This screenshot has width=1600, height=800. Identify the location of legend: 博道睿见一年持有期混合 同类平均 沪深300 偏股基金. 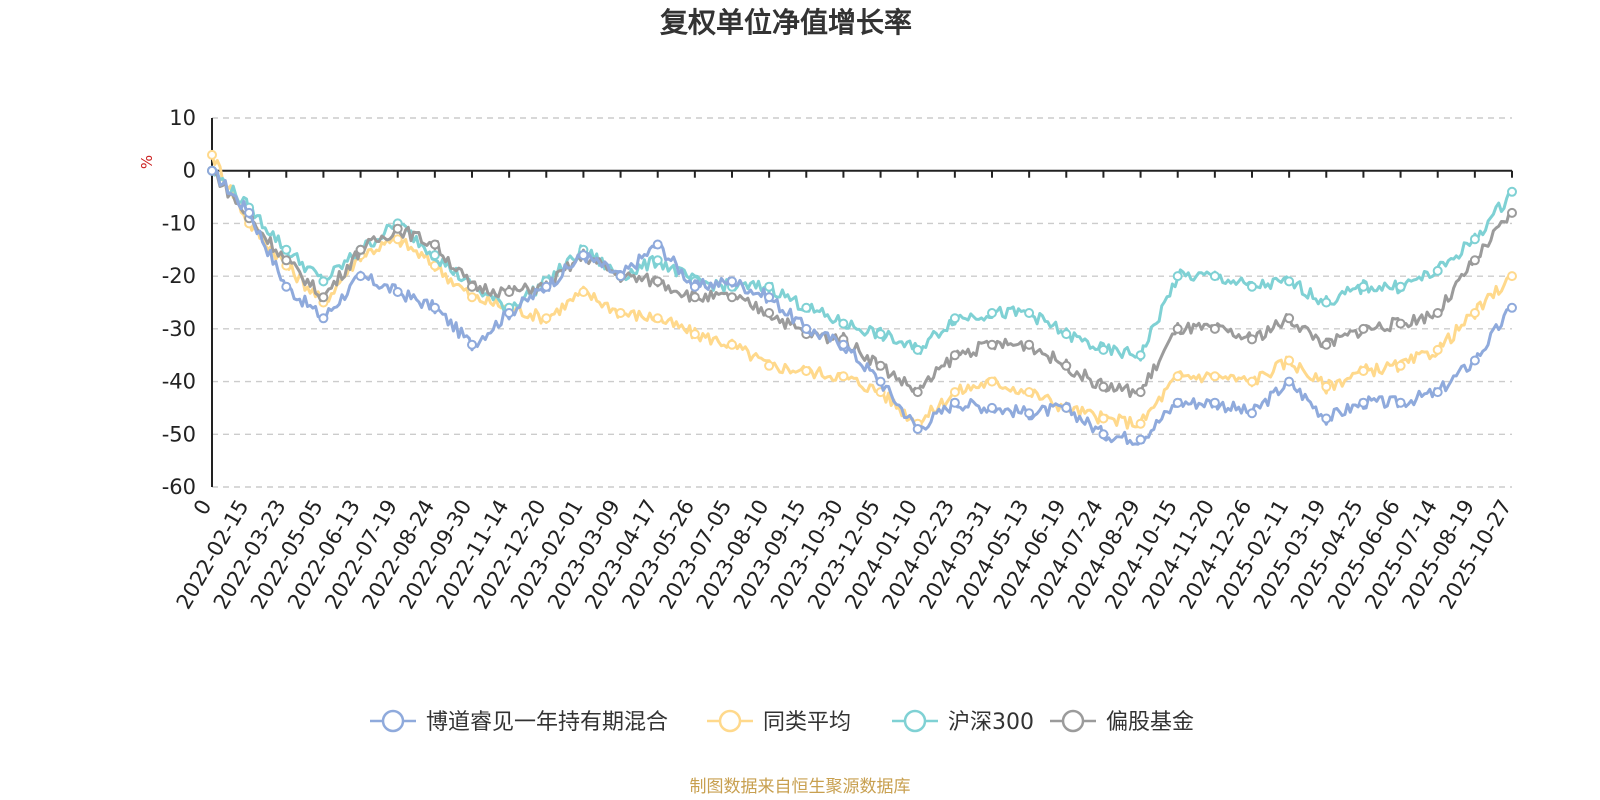
(782, 722).